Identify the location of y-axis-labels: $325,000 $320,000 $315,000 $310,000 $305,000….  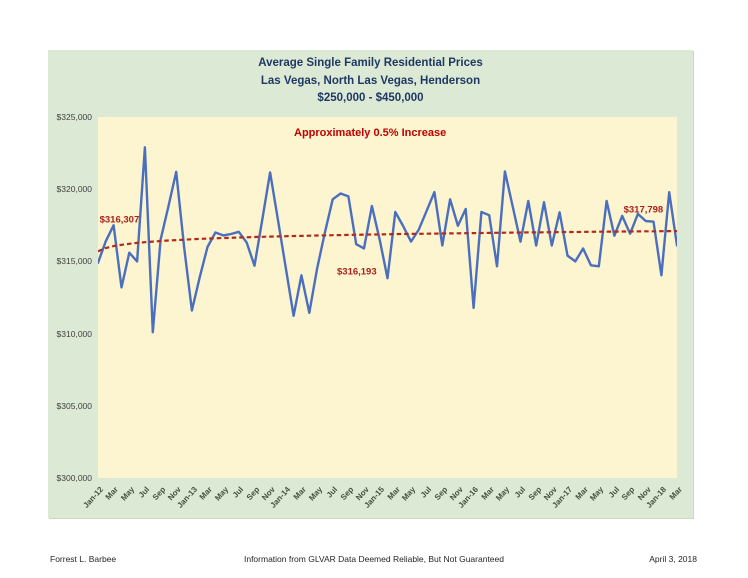
(70, 297).